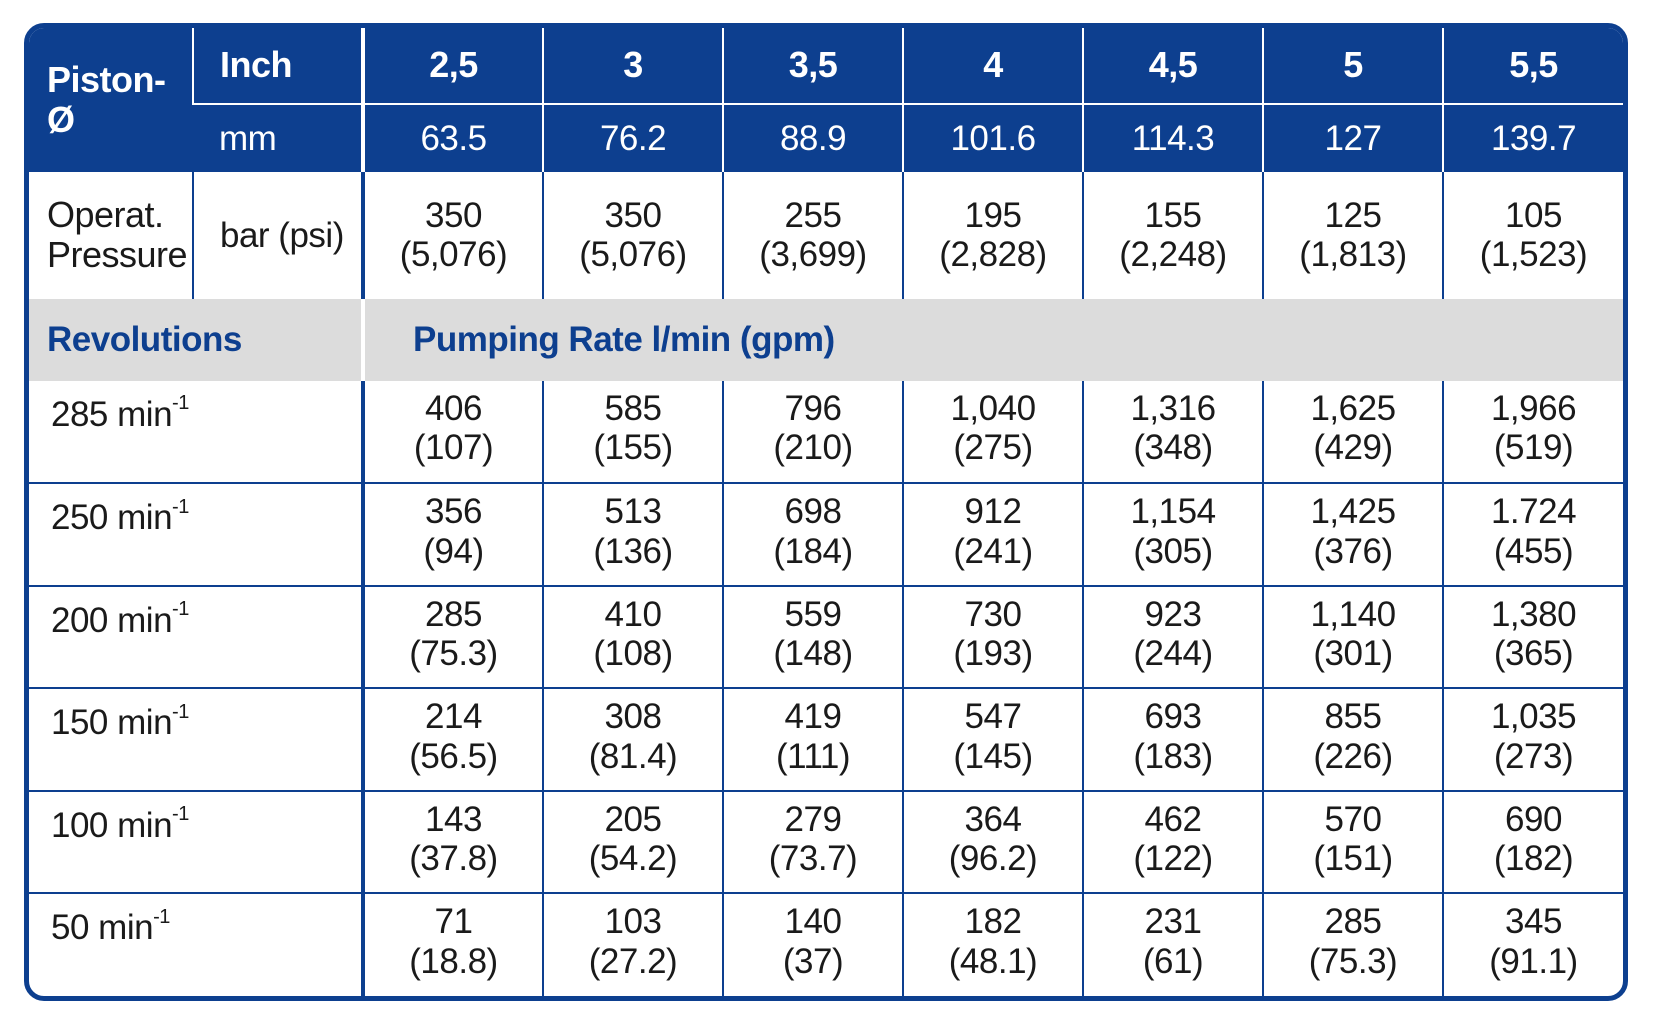 This screenshot has height=1028, width=1654. What do you see at coordinates (813, 408) in the screenshot?
I see `pumping-rate-lpm: 796` at bounding box center [813, 408].